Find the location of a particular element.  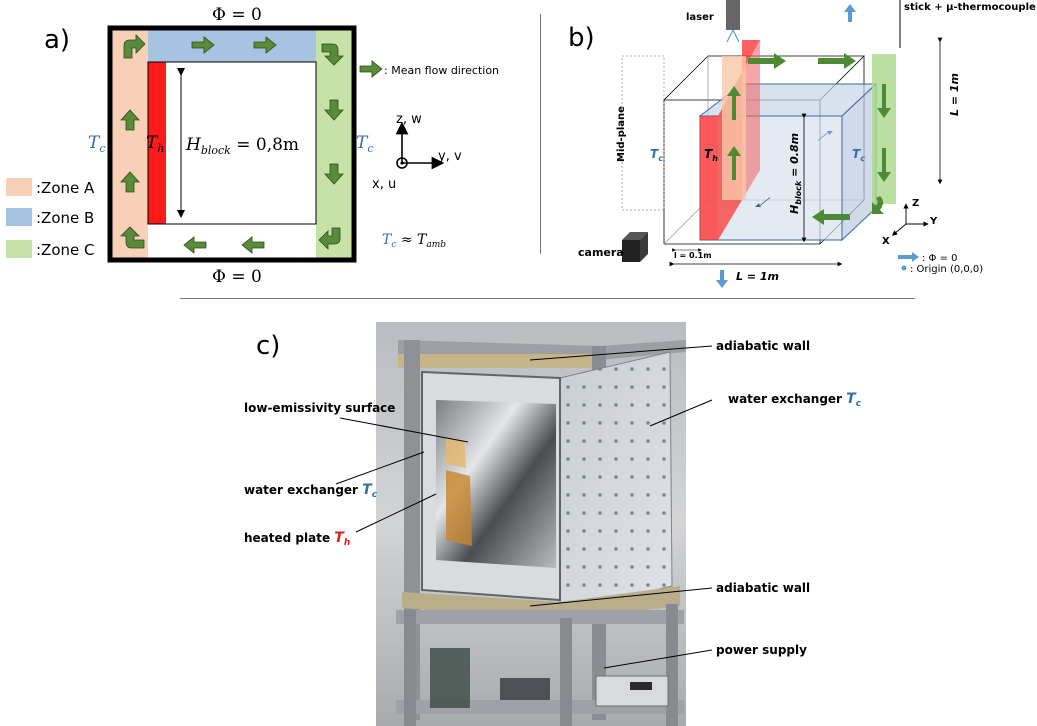

flow-arrows-3d is located at coordinates (809, 139).